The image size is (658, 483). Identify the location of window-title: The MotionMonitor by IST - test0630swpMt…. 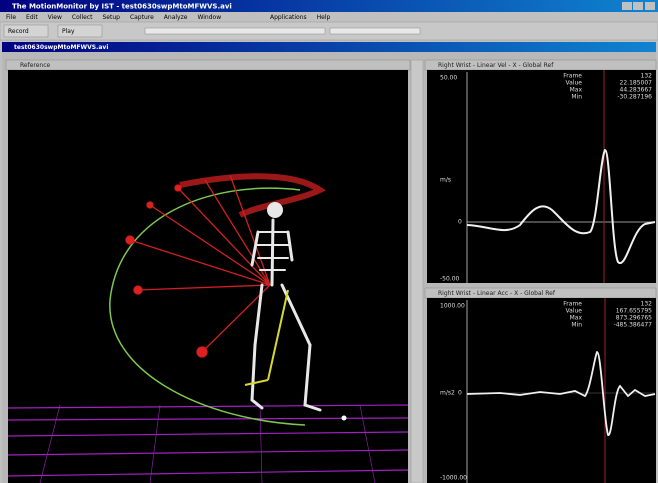
(122, 7).